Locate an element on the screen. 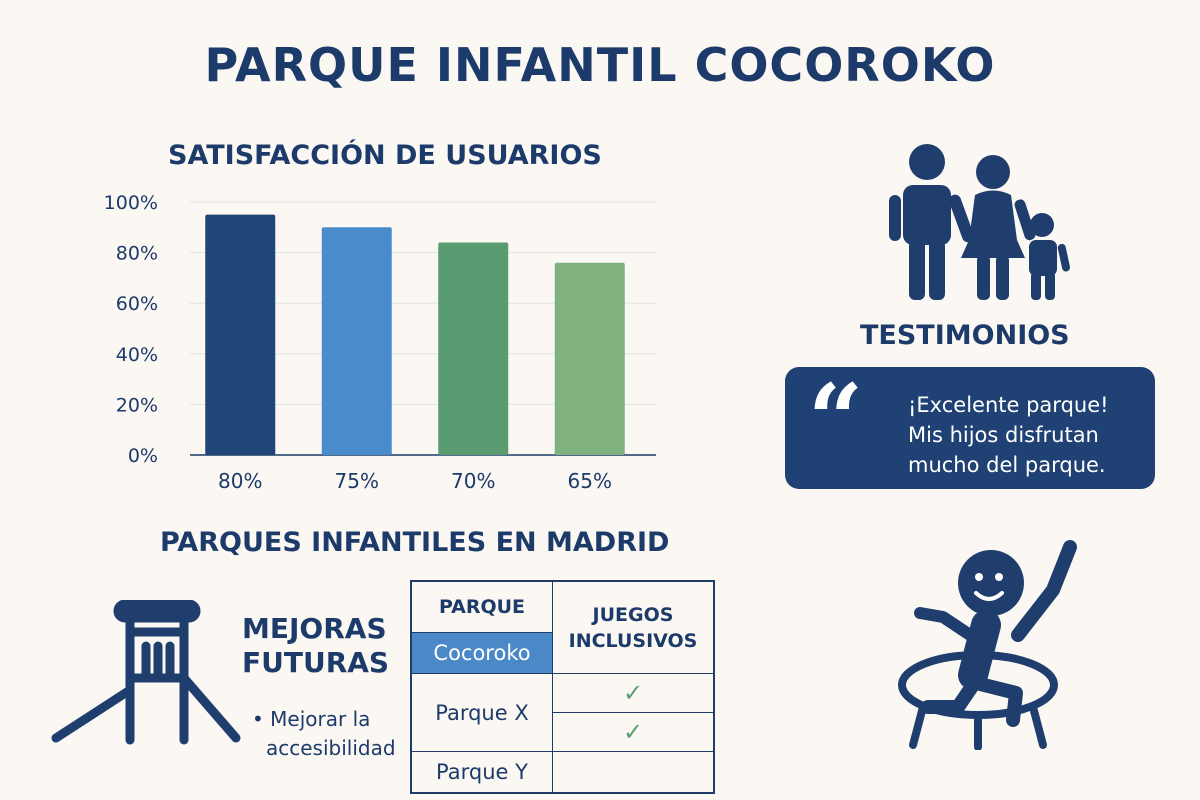 The height and width of the screenshot is (800, 1200). y-tick-label: 20% is located at coordinates (137, 405).